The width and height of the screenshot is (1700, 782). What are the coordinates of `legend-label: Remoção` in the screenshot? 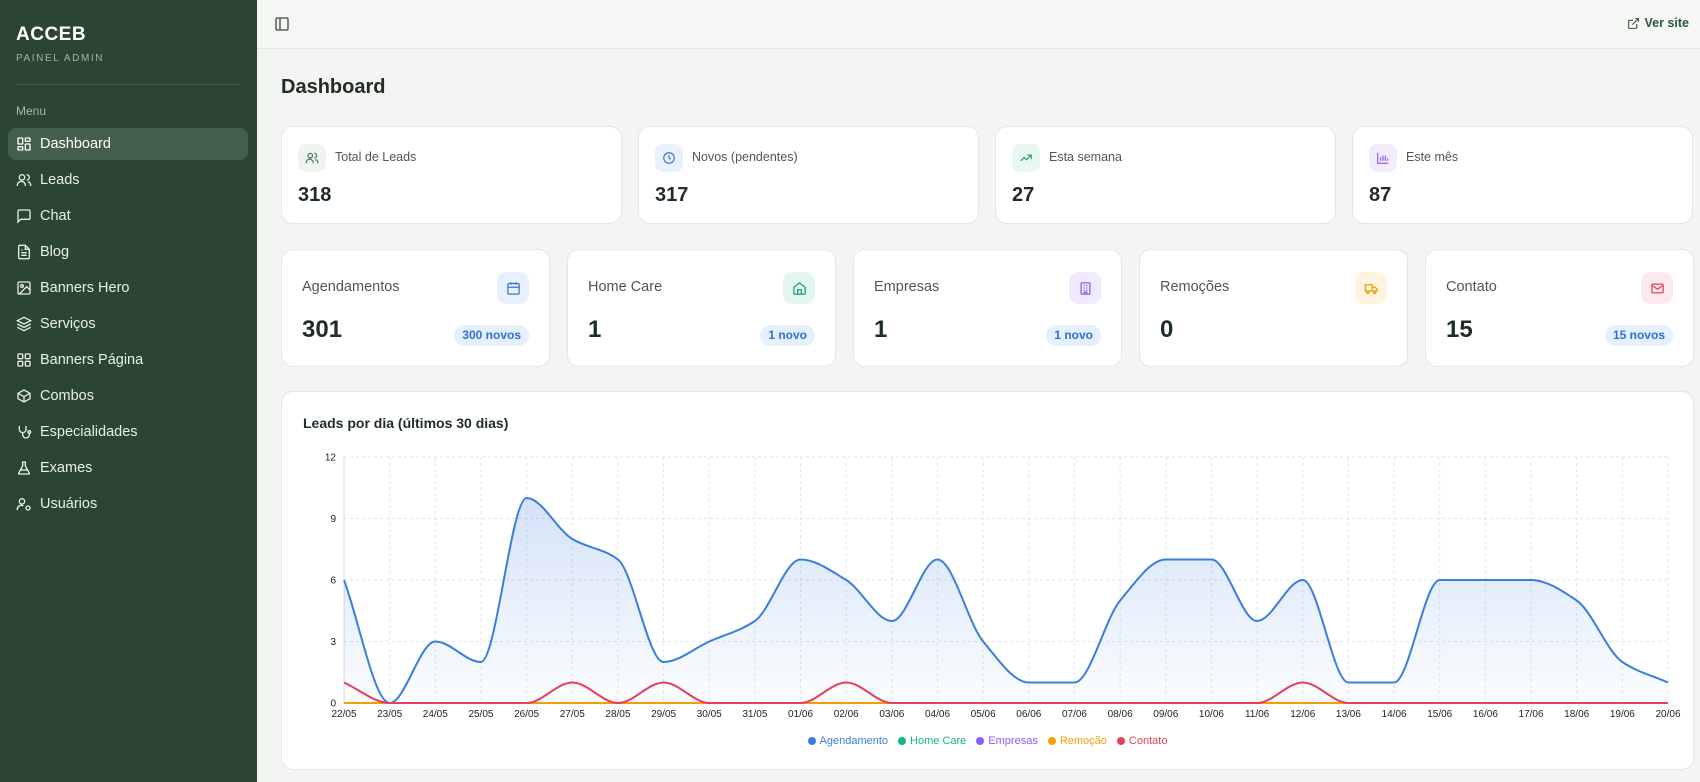 It's located at (1083, 741).